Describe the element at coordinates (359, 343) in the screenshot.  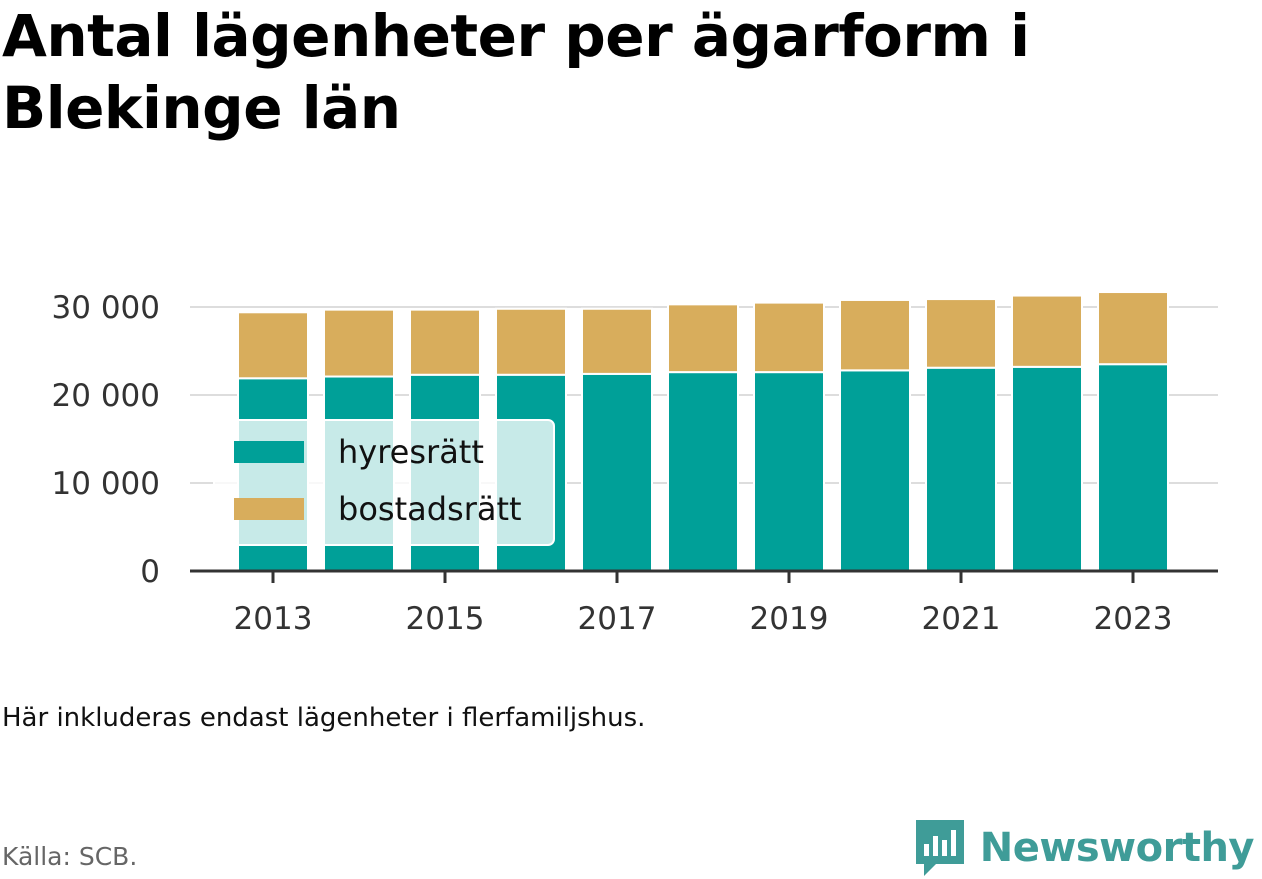
I see `bar-bostadsratt-2014` at that location.